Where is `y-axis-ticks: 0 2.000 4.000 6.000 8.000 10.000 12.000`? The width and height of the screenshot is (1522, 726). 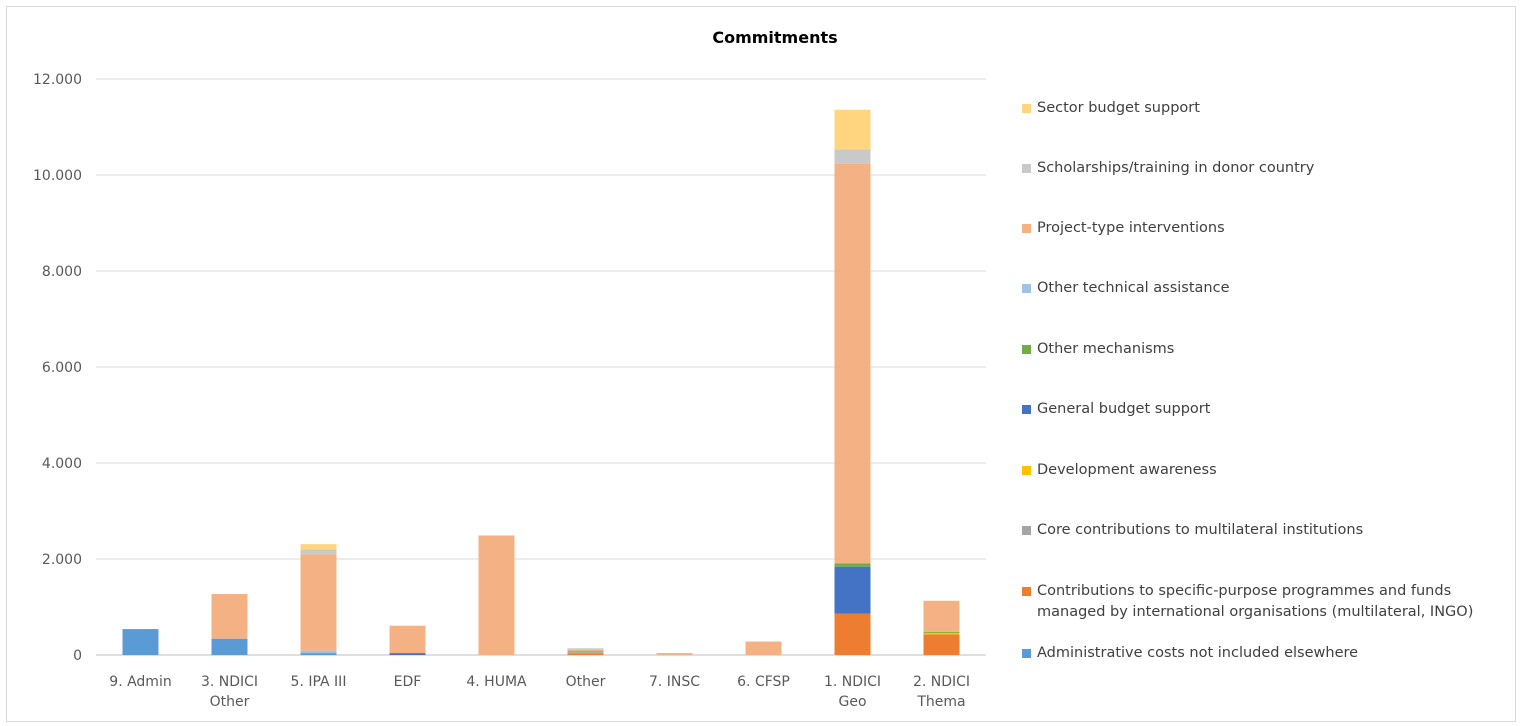 y-axis-ticks: 0 2.000 4.000 6.000 8.000 10.000 12.000 is located at coordinates (57, 368).